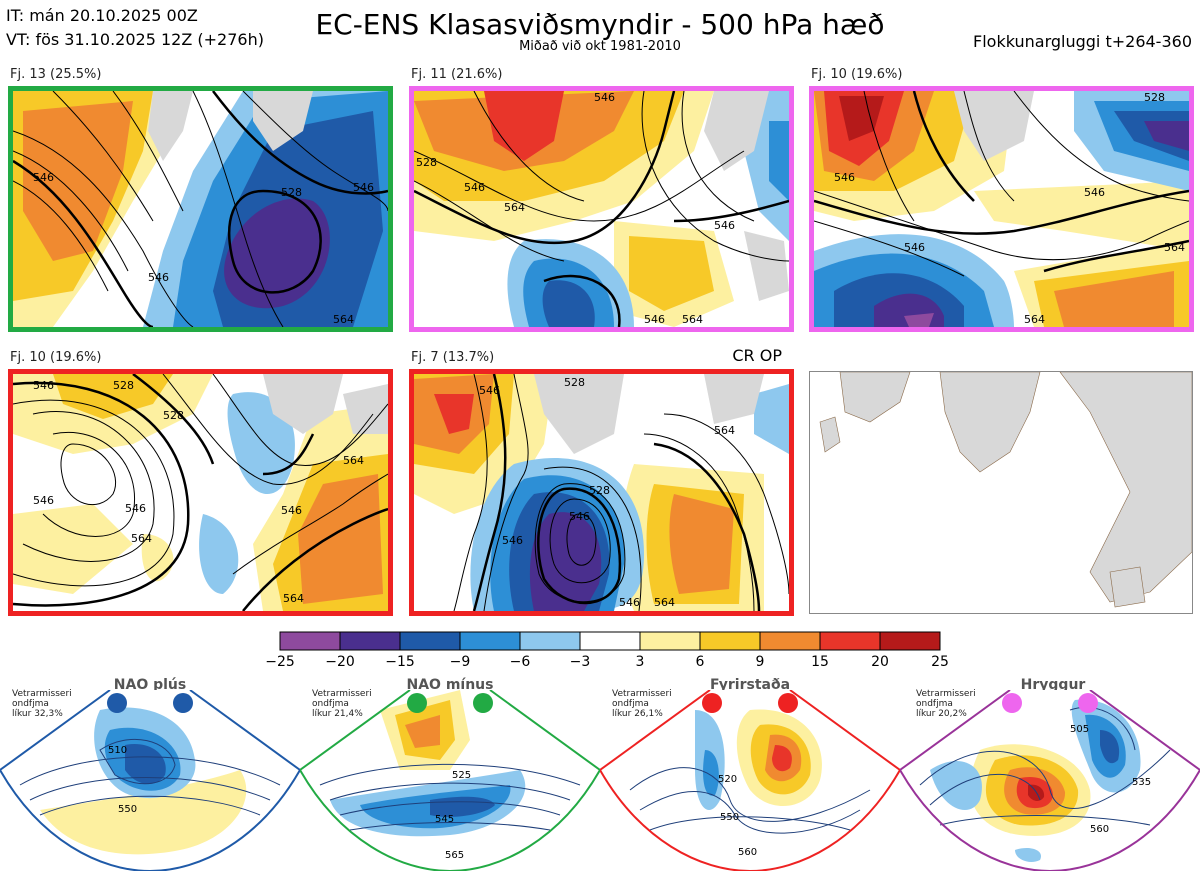  I want to click on cluster-map-5: 546 528 528 546 546 564 546 564, so click(601, 492).